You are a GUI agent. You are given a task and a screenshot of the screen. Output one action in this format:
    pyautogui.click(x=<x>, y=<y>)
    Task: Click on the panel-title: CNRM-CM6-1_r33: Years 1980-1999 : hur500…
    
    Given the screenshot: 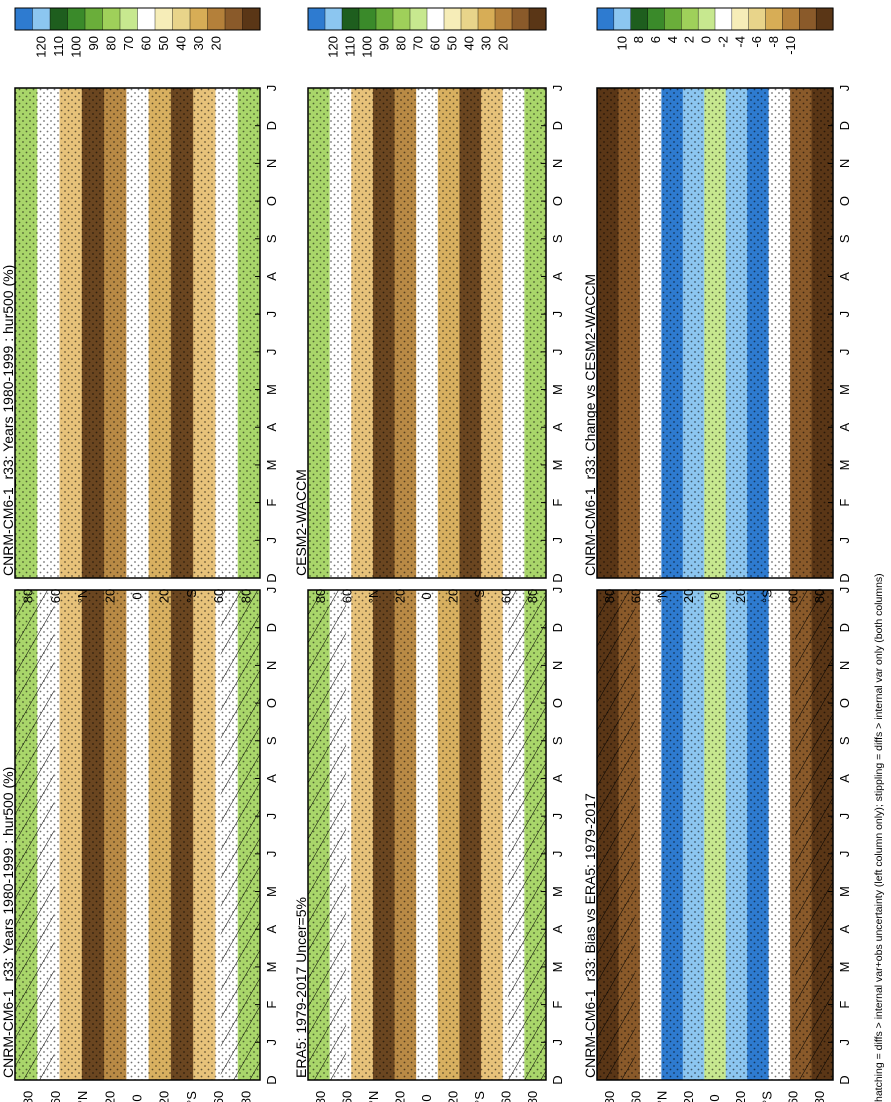 What is the action you would take?
    pyautogui.click(x=8, y=420)
    